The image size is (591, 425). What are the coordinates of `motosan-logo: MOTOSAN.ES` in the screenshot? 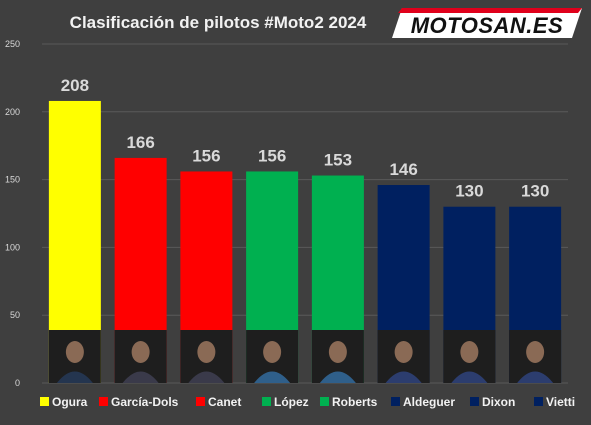 It's located at (487, 23).